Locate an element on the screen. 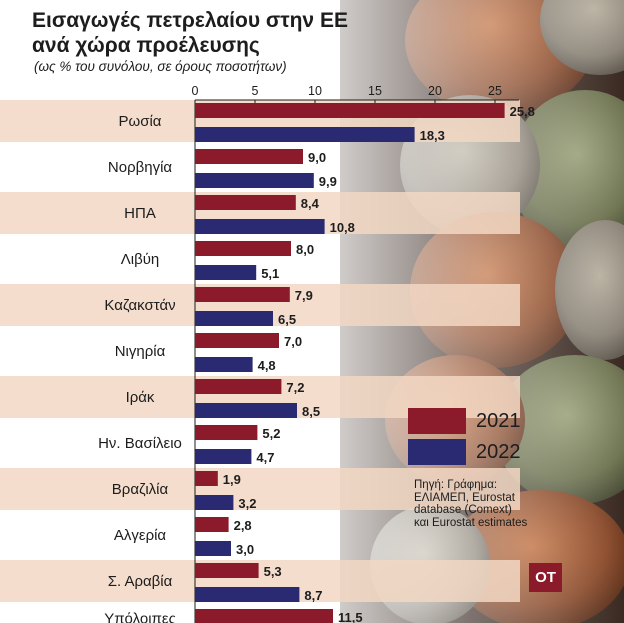 The height and width of the screenshot is (623, 624). legend-label-2021: 2021 is located at coordinates (498, 421).